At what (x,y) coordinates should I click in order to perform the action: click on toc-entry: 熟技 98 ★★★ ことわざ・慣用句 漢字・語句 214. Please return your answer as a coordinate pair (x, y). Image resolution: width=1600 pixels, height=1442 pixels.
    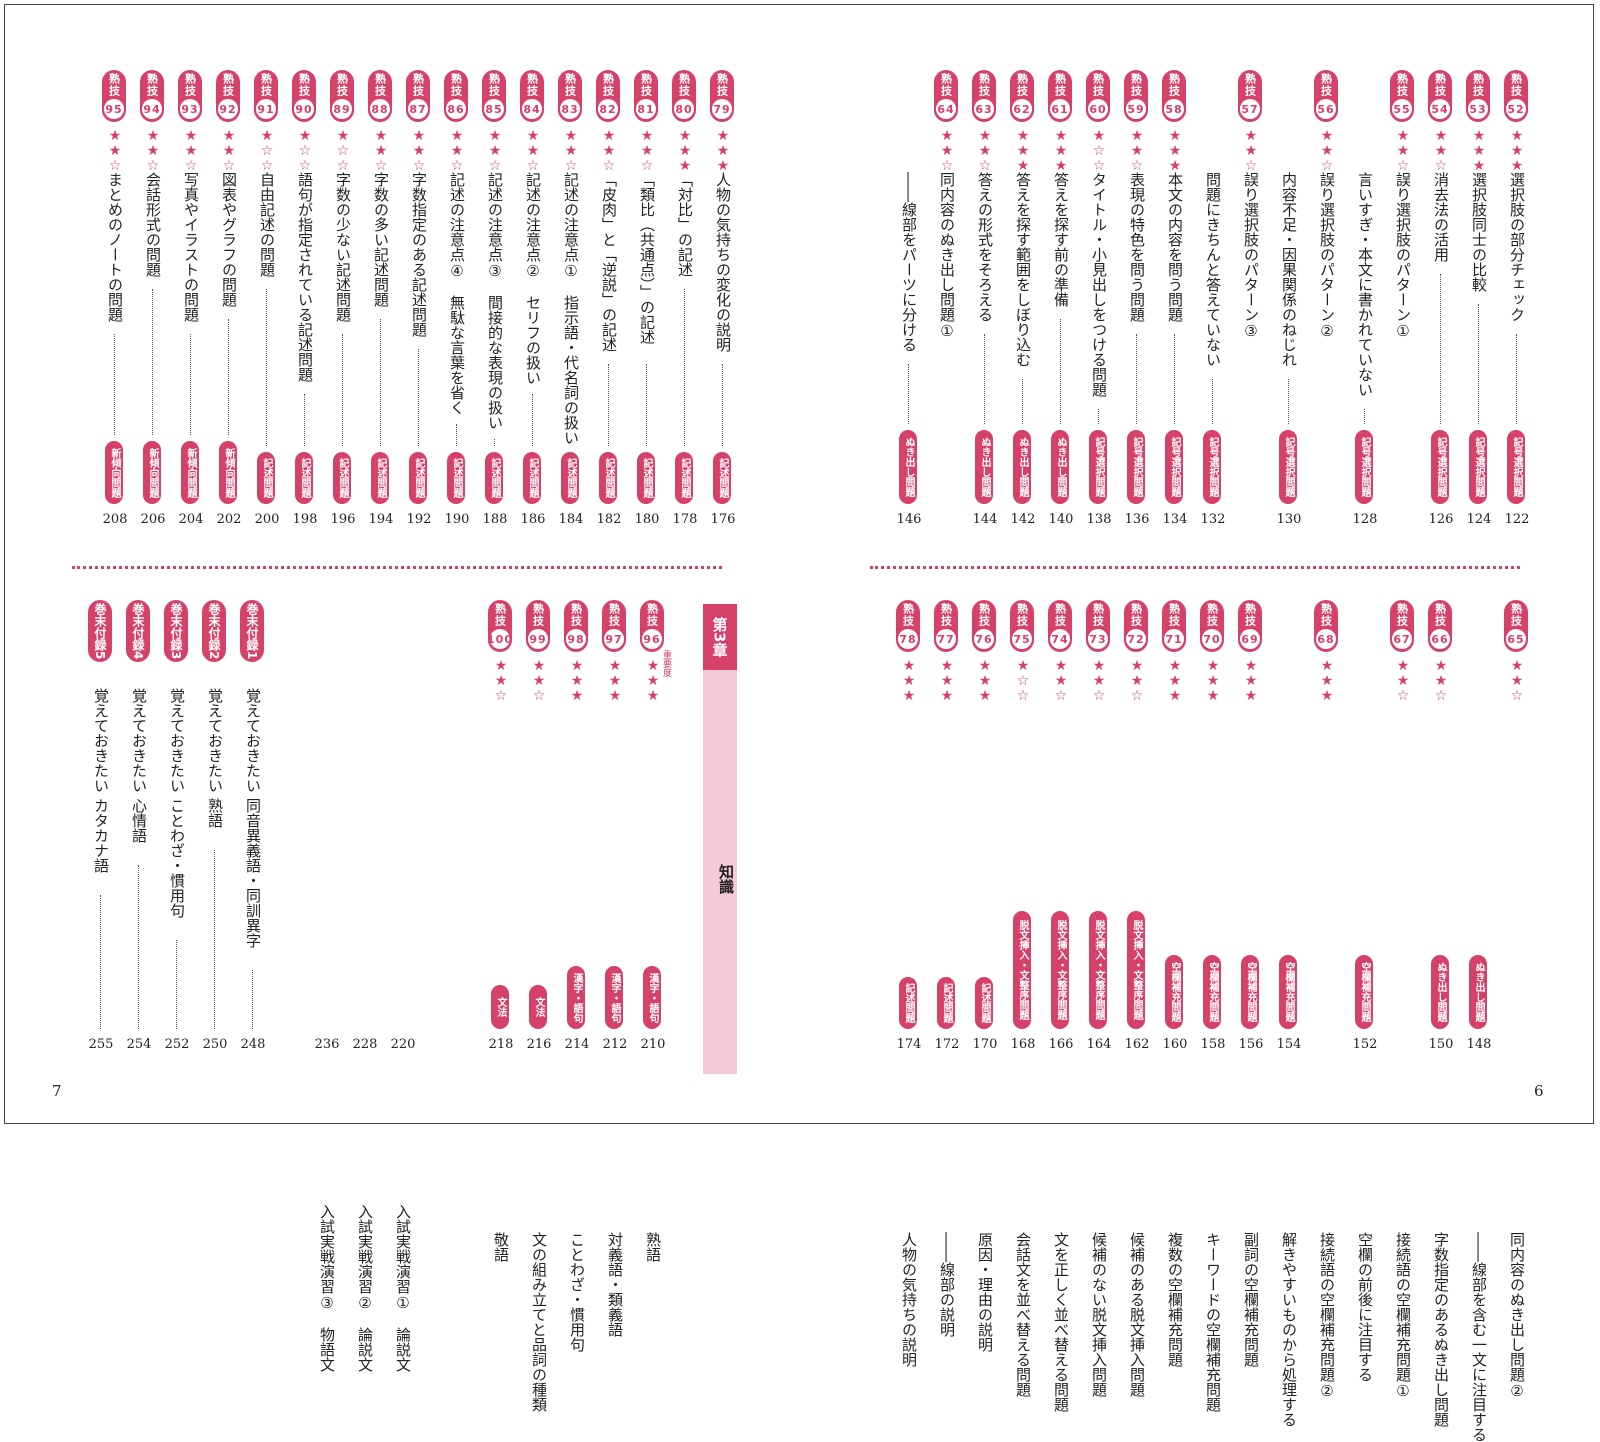
    Looking at the image, I should click on (577, 976).